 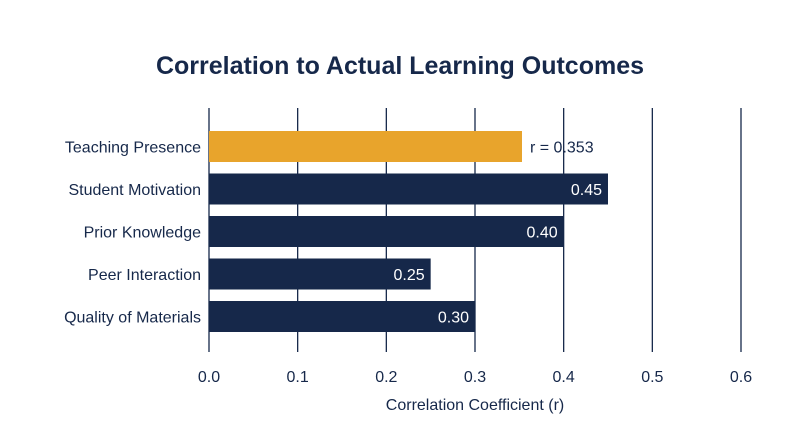 What do you see at coordinates (586, 190) in the screenshot?
I see `value-label: 0.45` at bounding box center [586, 190].